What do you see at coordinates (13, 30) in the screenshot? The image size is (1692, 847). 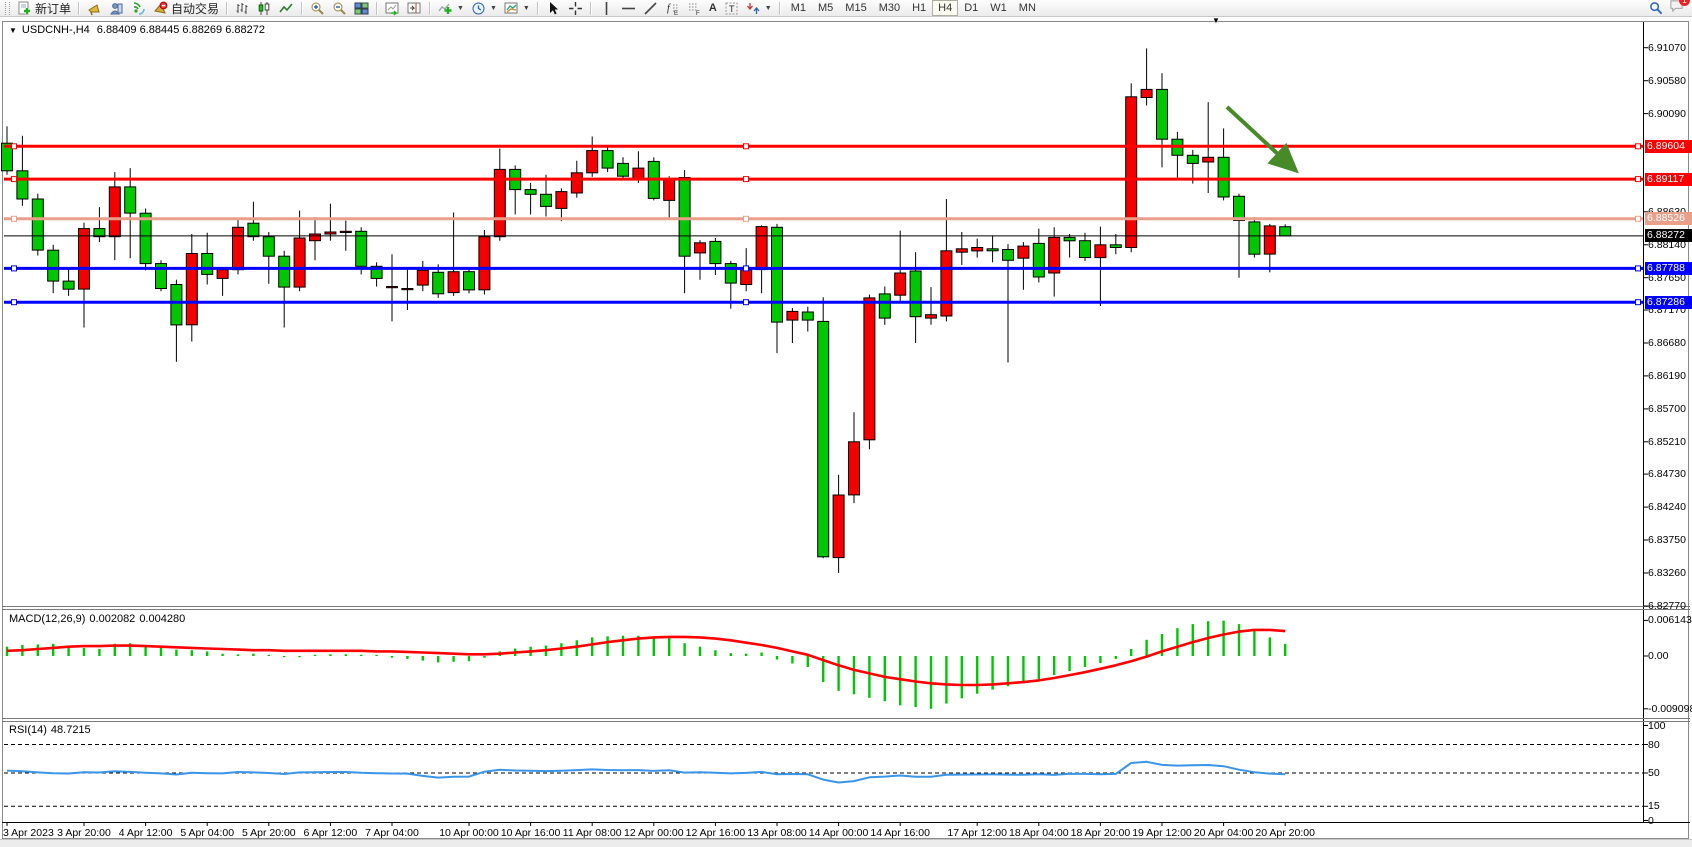 I see `chart-menu-arrow-icon: ▼` at bounding box center [13, 30].